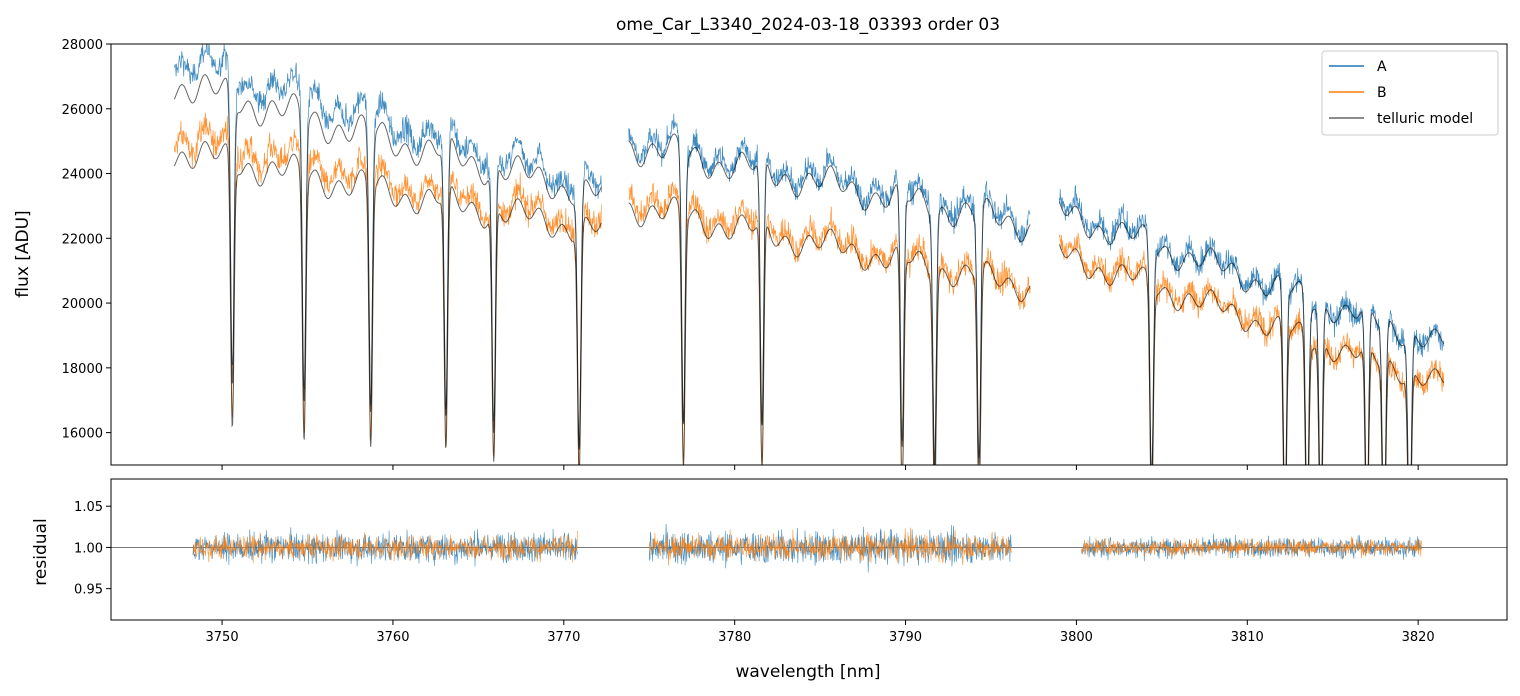 The image size is (1520, 696). What do you see at coordinates (23, 253) in the screenshot?
I see `flux-y-axis-label: flux [ADU]` at bounding box center [23, 253].